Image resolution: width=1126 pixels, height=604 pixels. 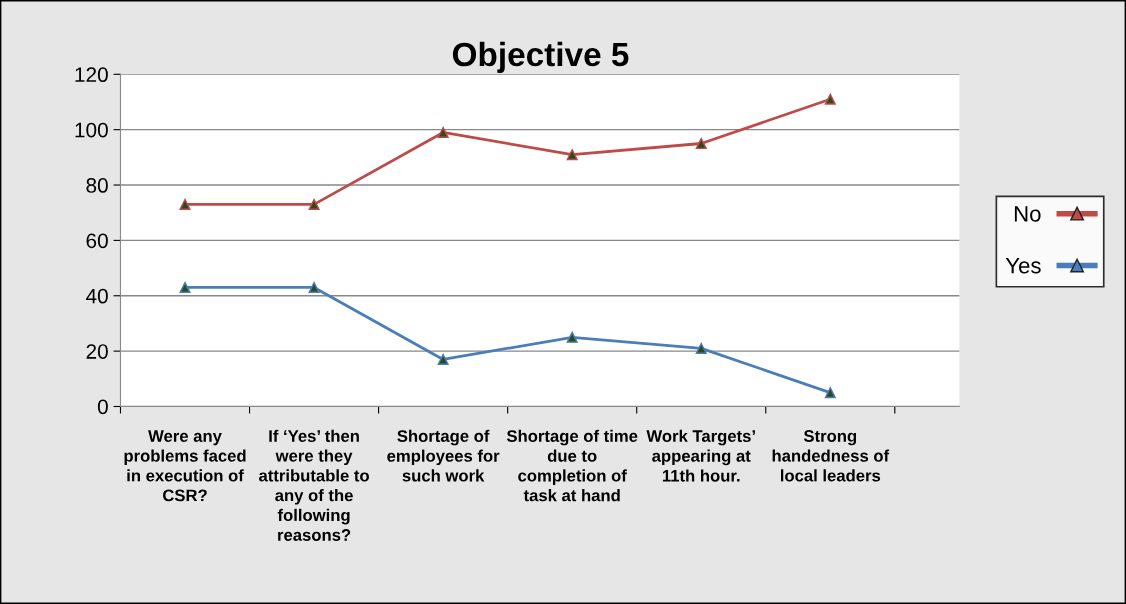 What do you see at coordinates (314, 485) in the screenshot?
I see `x-tick-label: If ‘Yes’ then were they attributable to any of the following reasons?` at bounding box center [314, 485].